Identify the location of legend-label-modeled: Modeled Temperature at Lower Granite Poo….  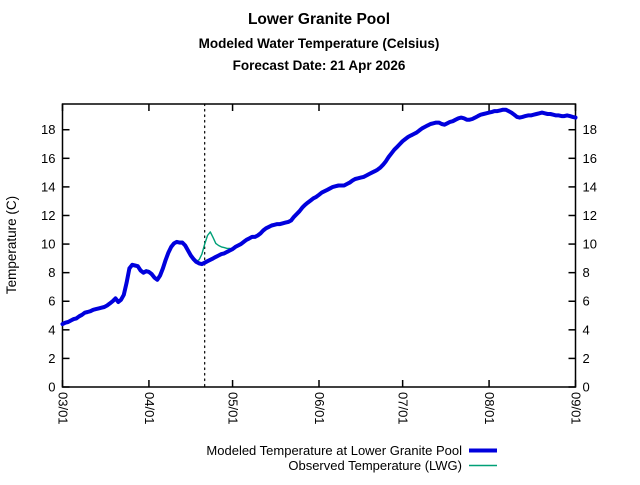
(334, 450).